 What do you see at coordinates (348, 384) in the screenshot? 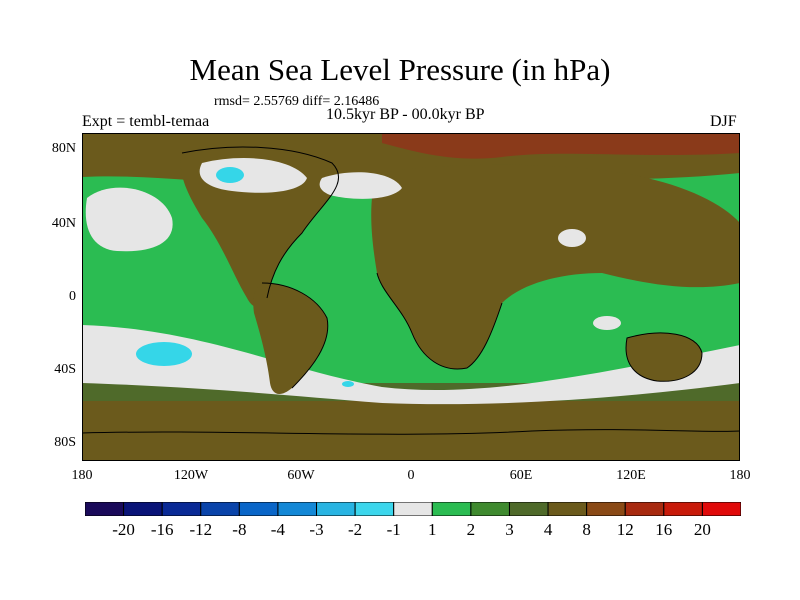
I see `south-atlantic-cyan` at bounding box center [348, 384].